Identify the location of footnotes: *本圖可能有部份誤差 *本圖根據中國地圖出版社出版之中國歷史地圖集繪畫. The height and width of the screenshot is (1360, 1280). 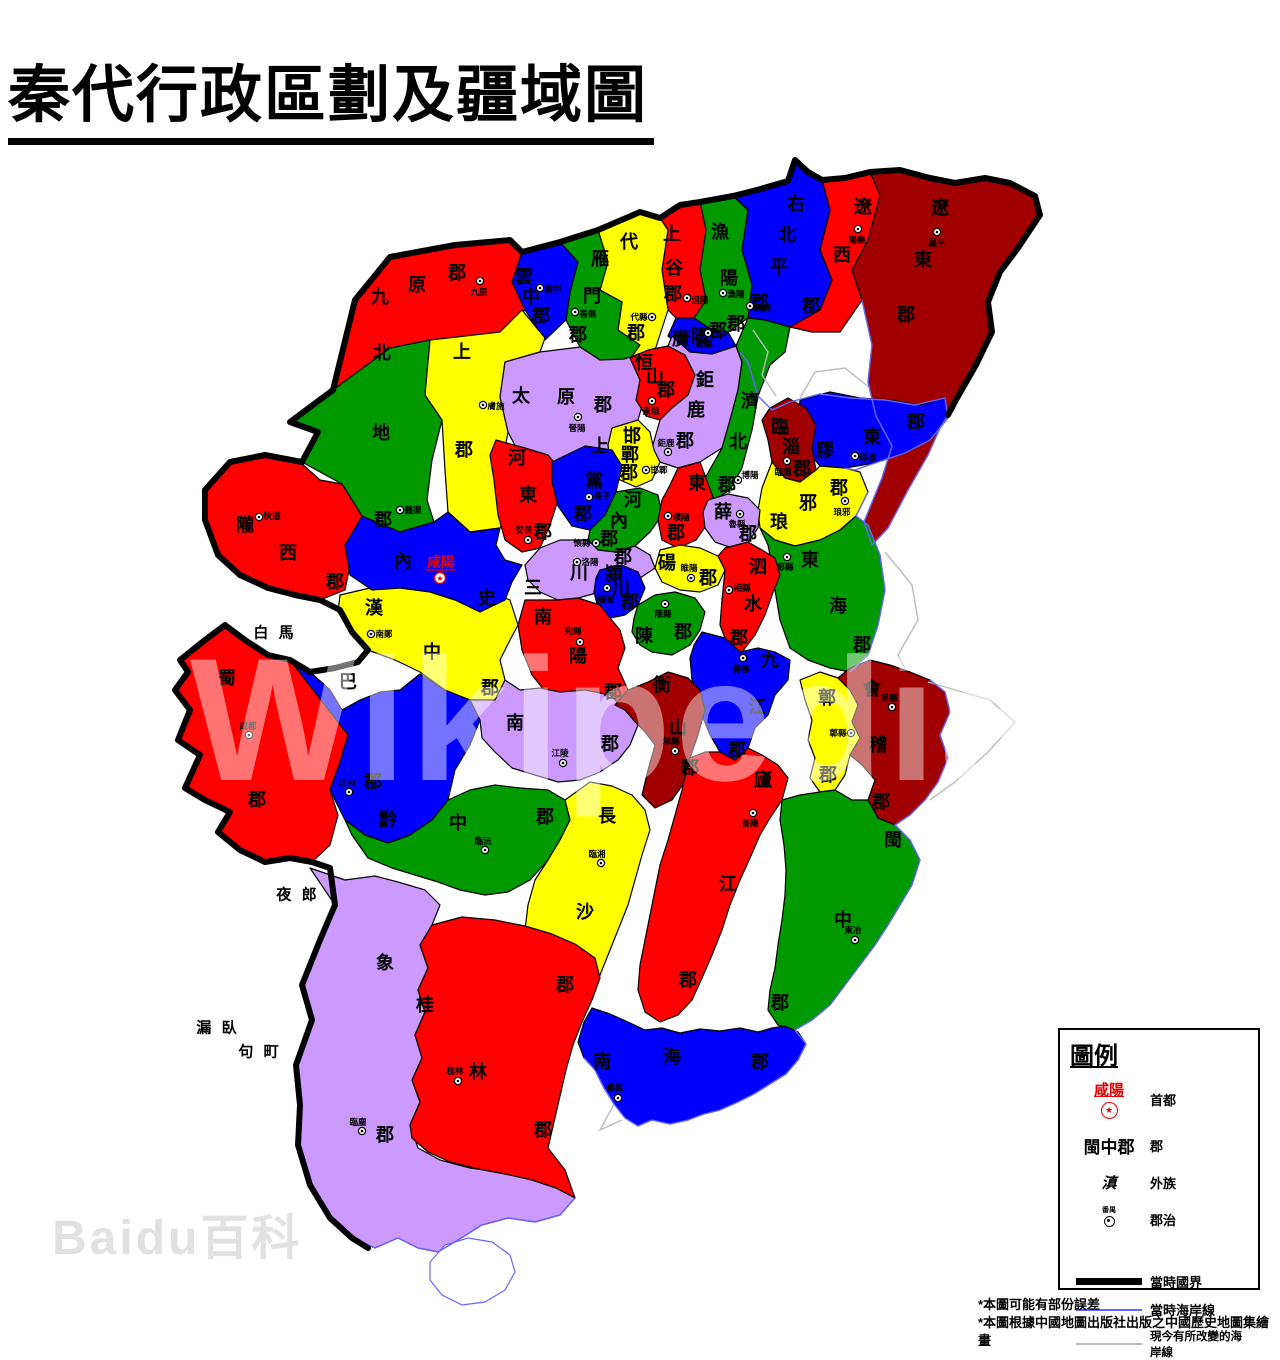
(1129, 1323).